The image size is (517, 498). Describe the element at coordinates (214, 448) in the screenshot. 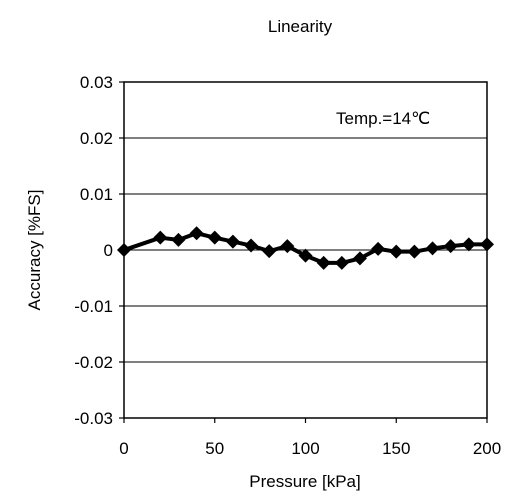

I see `x-tick-label: 50` at that location.